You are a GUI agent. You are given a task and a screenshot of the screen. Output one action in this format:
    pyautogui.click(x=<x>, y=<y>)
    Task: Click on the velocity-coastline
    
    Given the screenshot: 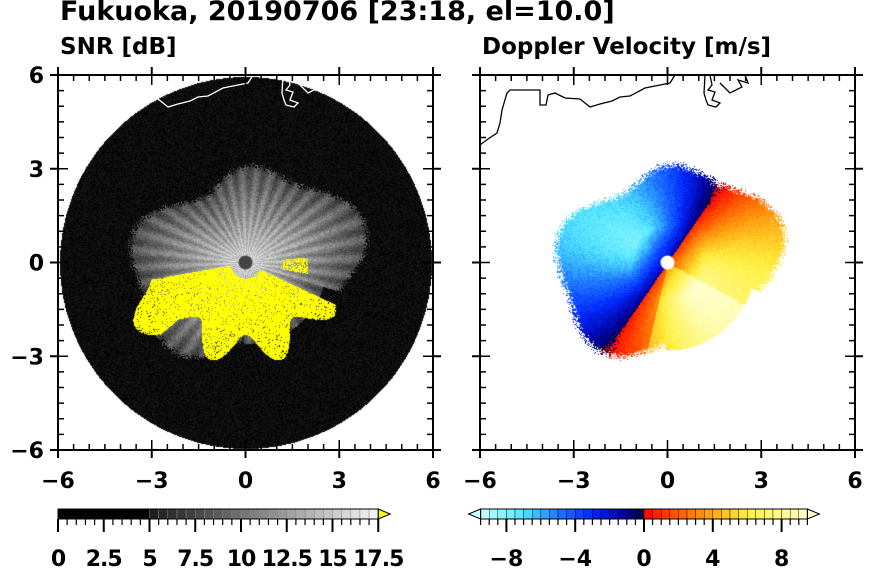 What is the action you would take?
    pyautogui.click(x=614, y=110)
    